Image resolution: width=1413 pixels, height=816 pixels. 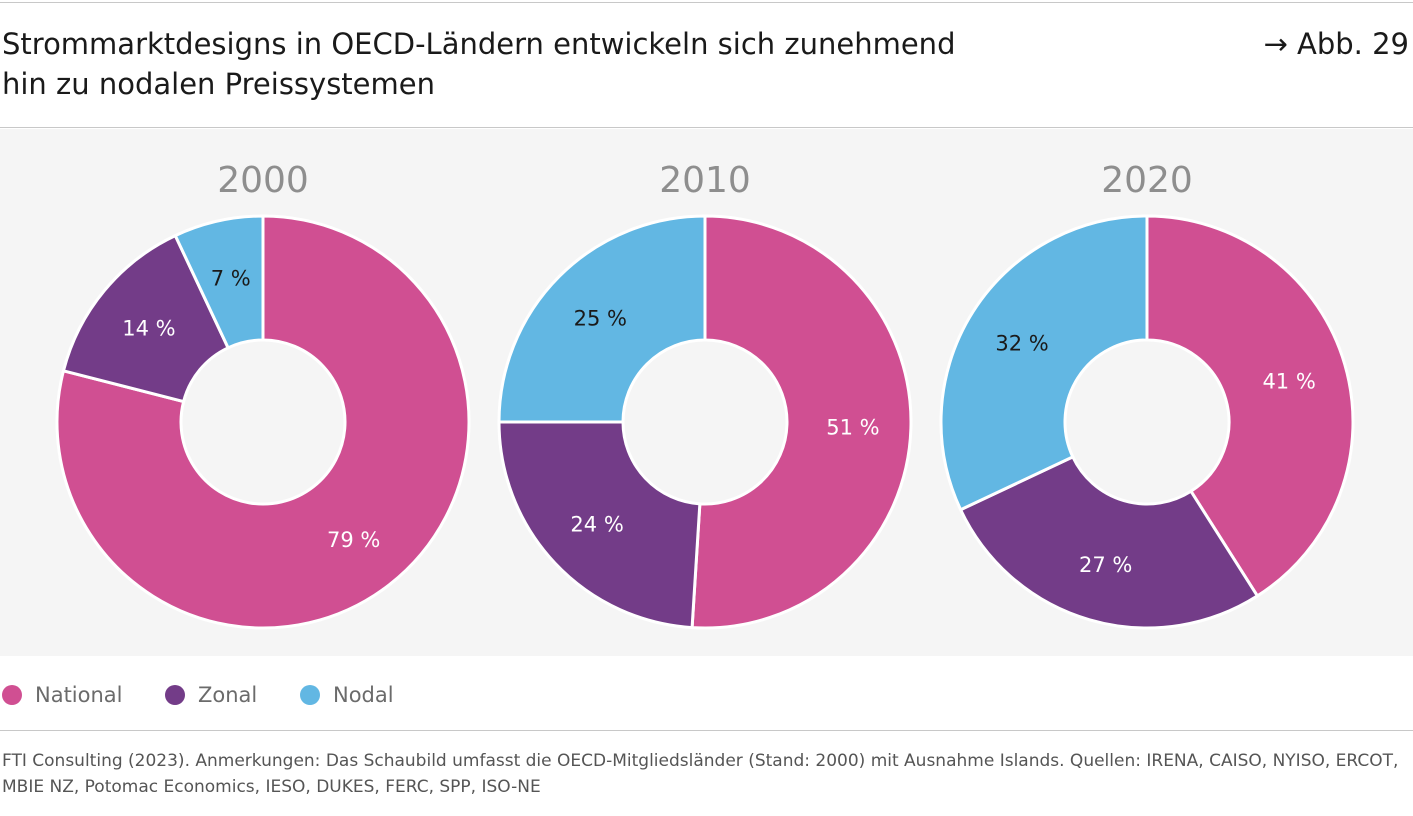 I want to click on slice-value-label-national: 41 %, so click(x=1288, y=382).